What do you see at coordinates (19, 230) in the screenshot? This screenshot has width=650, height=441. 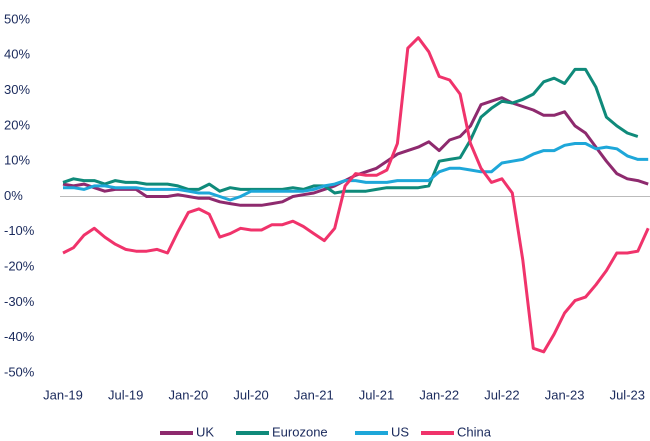 I see `y-tick-label: -10%` at bounding box center [19, 230].